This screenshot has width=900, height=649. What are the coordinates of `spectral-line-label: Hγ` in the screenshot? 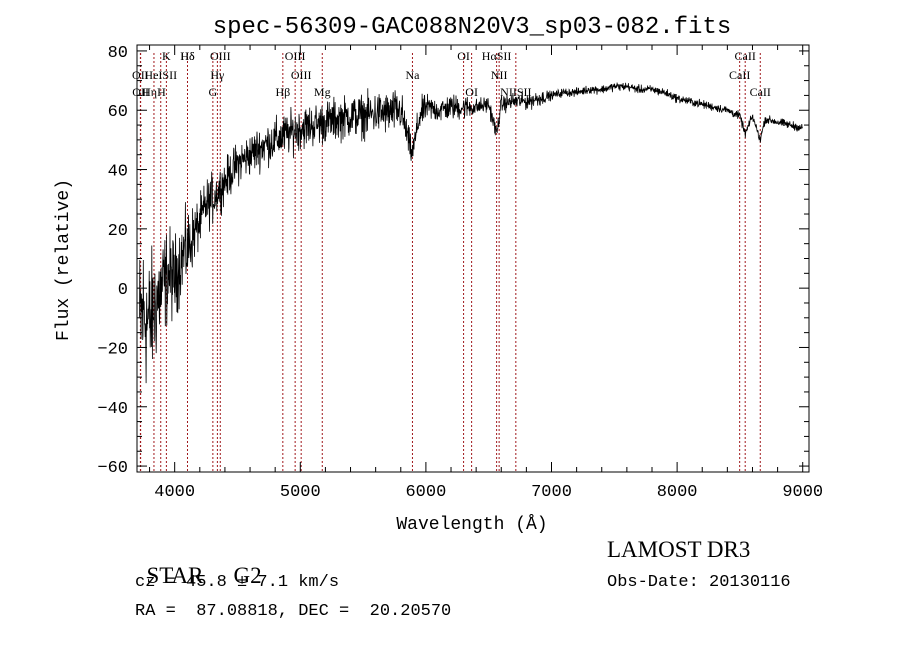 It's located at (217, 75).